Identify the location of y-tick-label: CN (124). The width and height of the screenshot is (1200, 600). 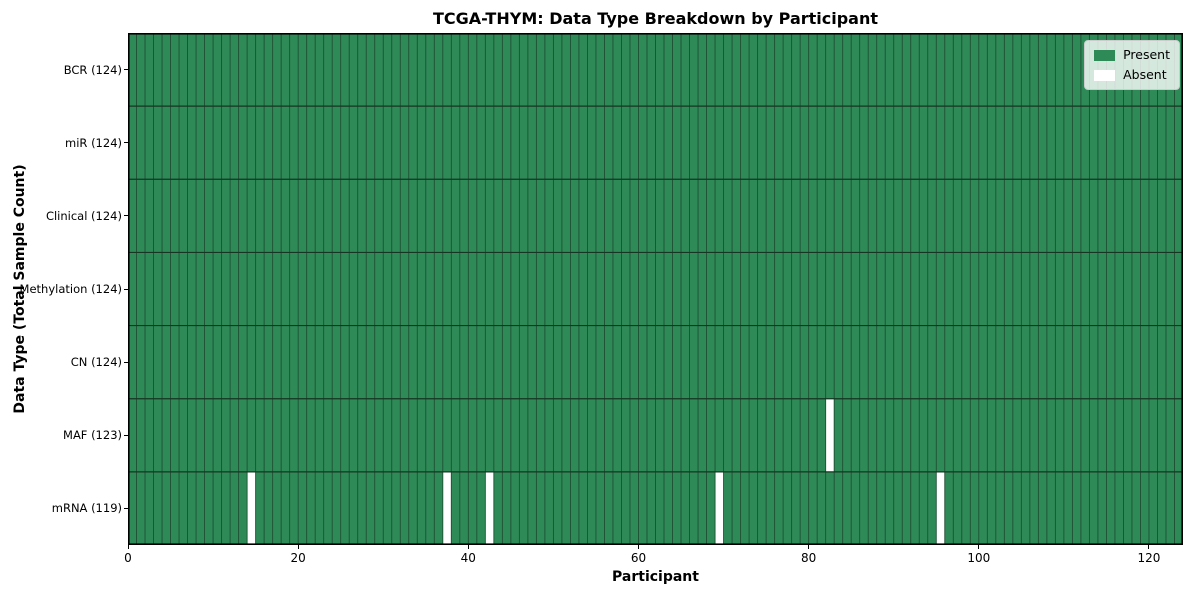
(96, 362).